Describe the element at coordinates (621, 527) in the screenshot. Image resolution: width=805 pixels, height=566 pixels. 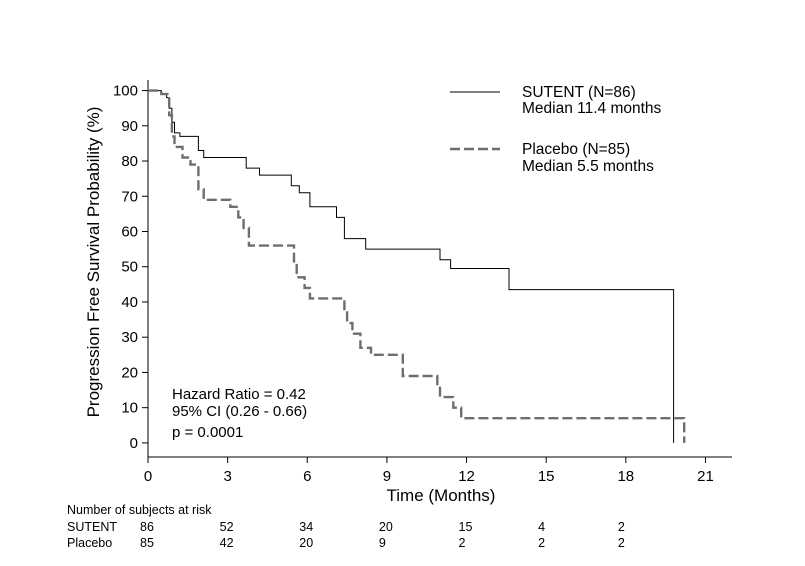
I see `risk-count-sutent: 2` at that location.